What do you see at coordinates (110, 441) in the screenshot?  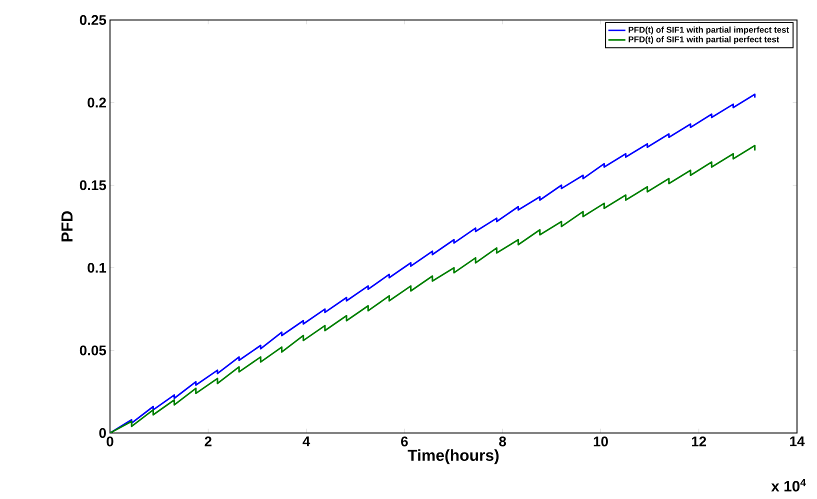 I see `x-tick-label: 0` at bounding box center [110, 441].